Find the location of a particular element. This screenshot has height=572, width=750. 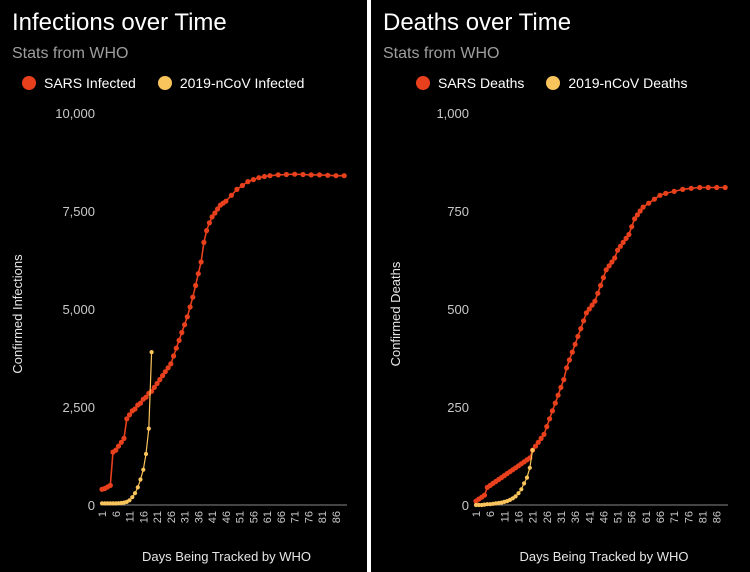

legend-item-ncov-deaths: 2019-nCoV Deaths is located at coordinates (616, 83).